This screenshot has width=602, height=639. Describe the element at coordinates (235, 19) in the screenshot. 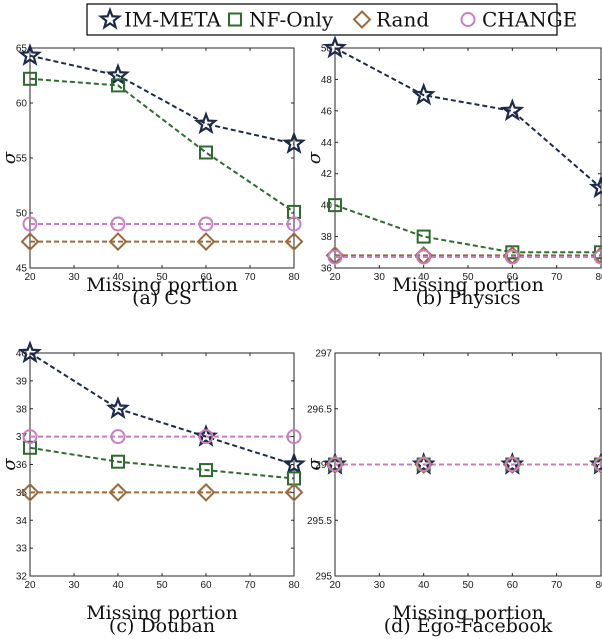

I see `legend-marker-nf-only` at that location.